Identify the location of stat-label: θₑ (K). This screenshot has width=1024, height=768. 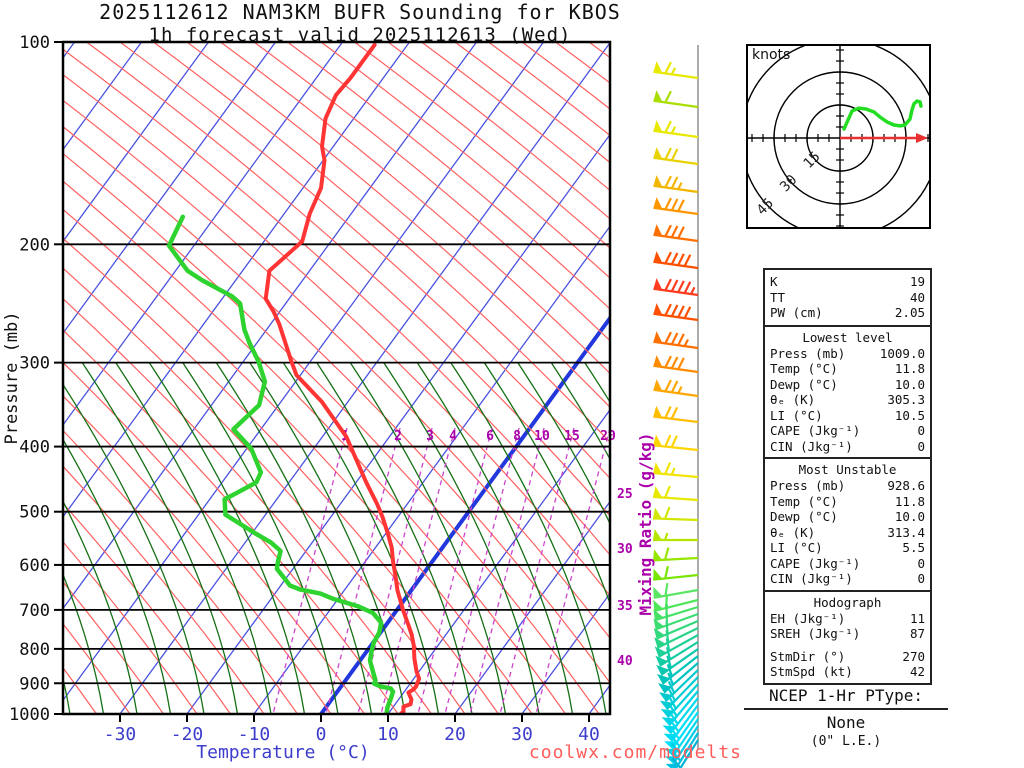
(793, 532).